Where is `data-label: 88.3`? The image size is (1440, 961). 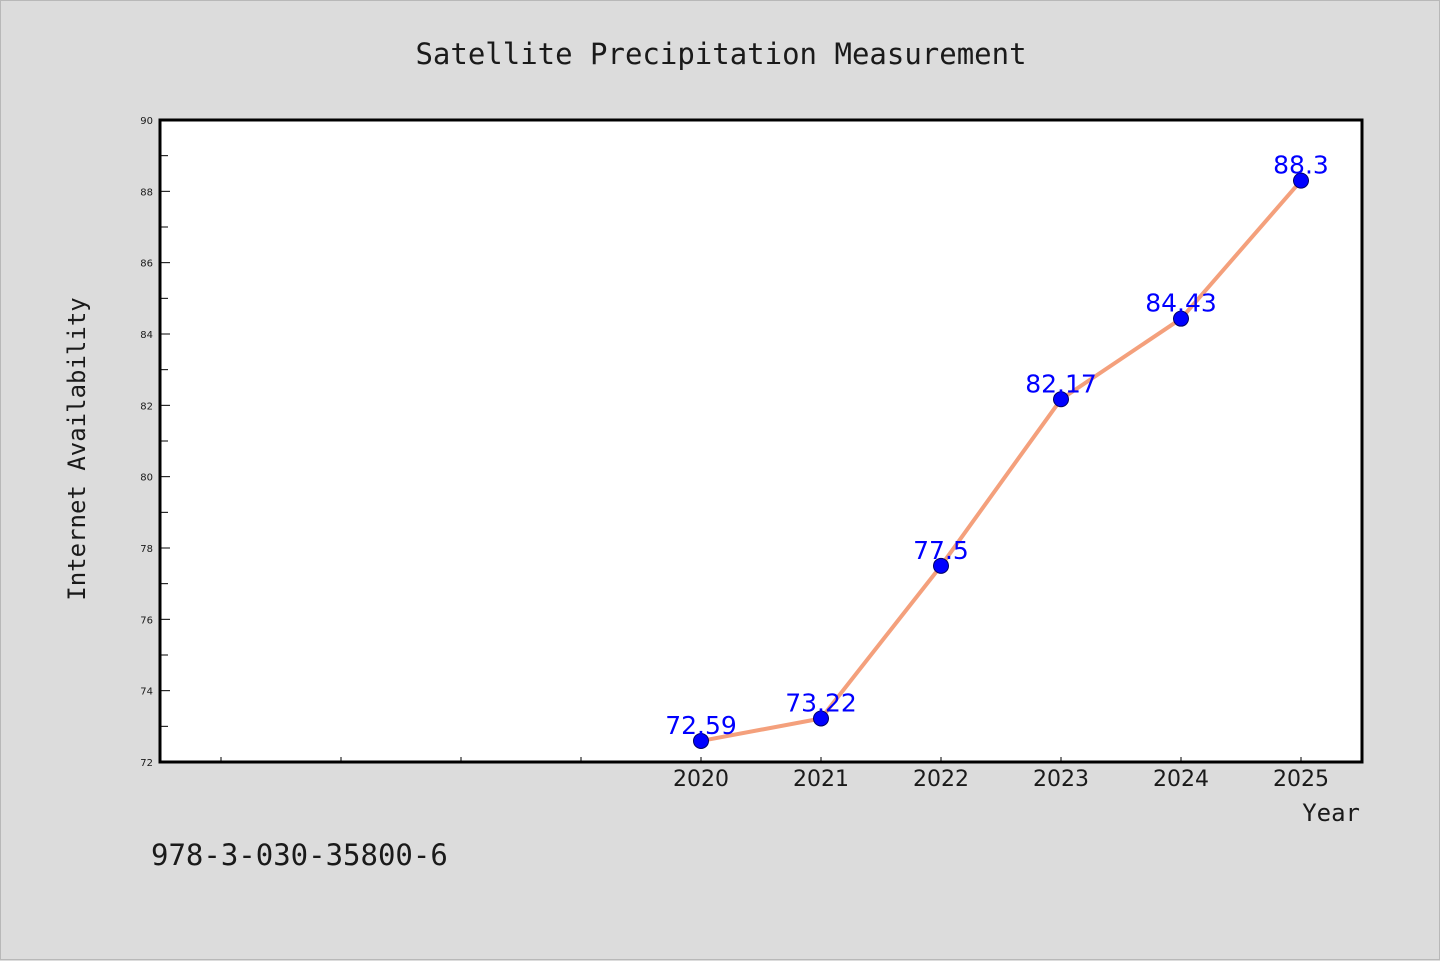 data-label: 88.3 is located at coordinates (1301, 165).